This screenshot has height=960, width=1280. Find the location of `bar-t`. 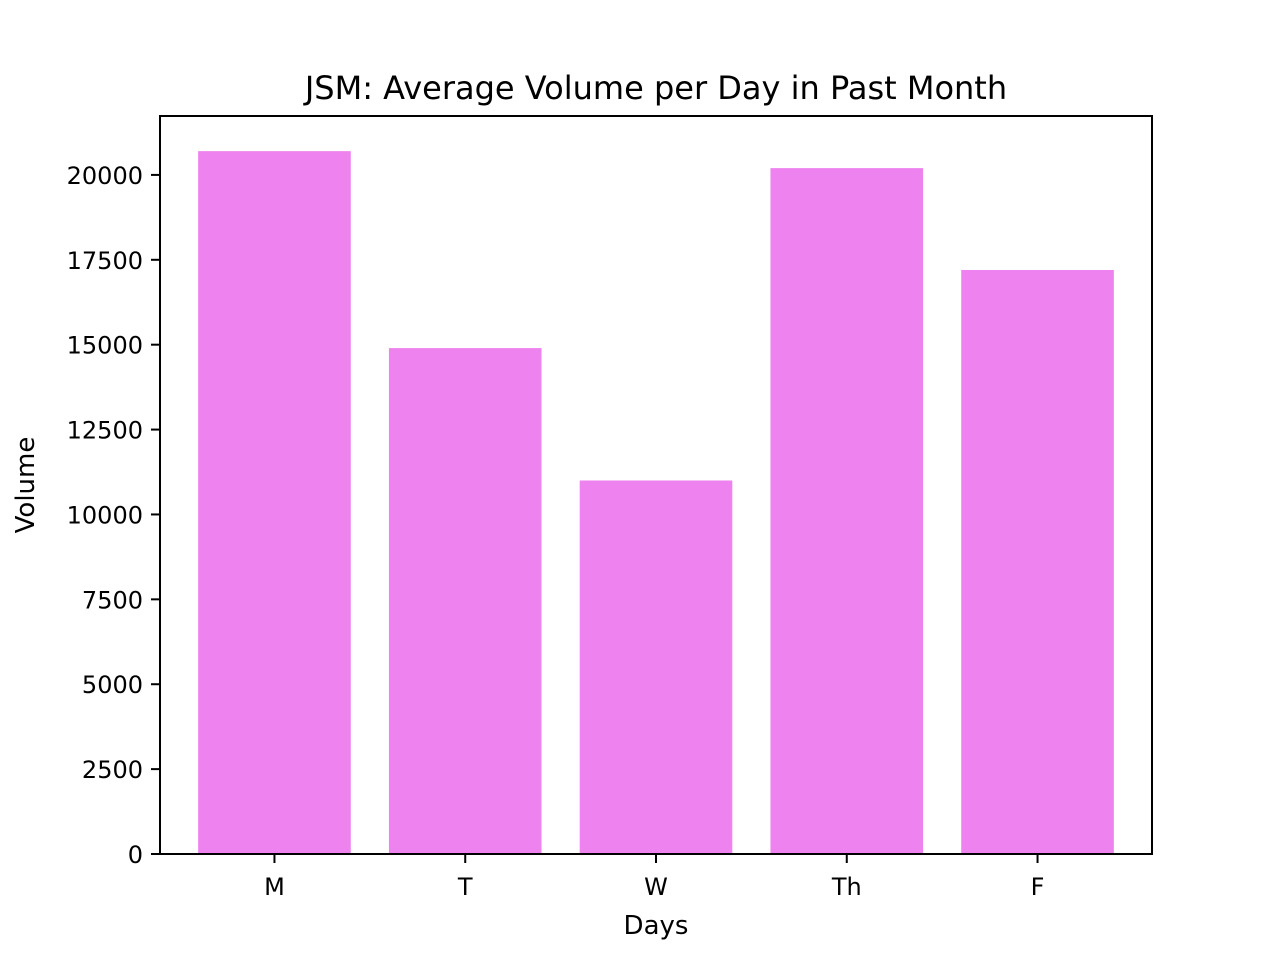

bar-t is located at coordinates (465, 601).